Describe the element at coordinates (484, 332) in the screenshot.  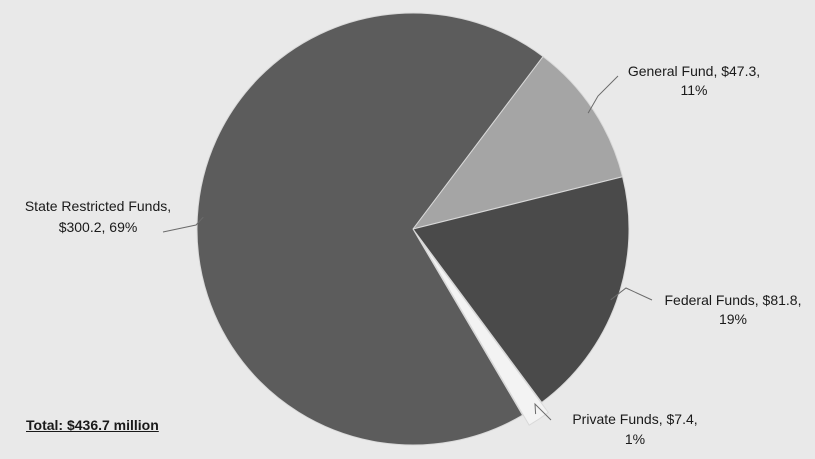
I see `pie-slice-private-funds` at that location.